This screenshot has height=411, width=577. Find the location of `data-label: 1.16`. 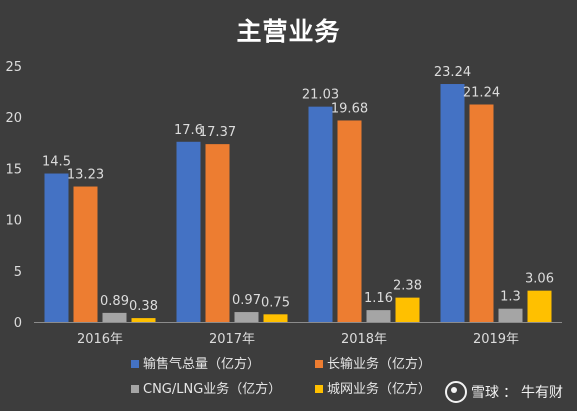

data-label: 1.16 is located at coordinates (378, 298).